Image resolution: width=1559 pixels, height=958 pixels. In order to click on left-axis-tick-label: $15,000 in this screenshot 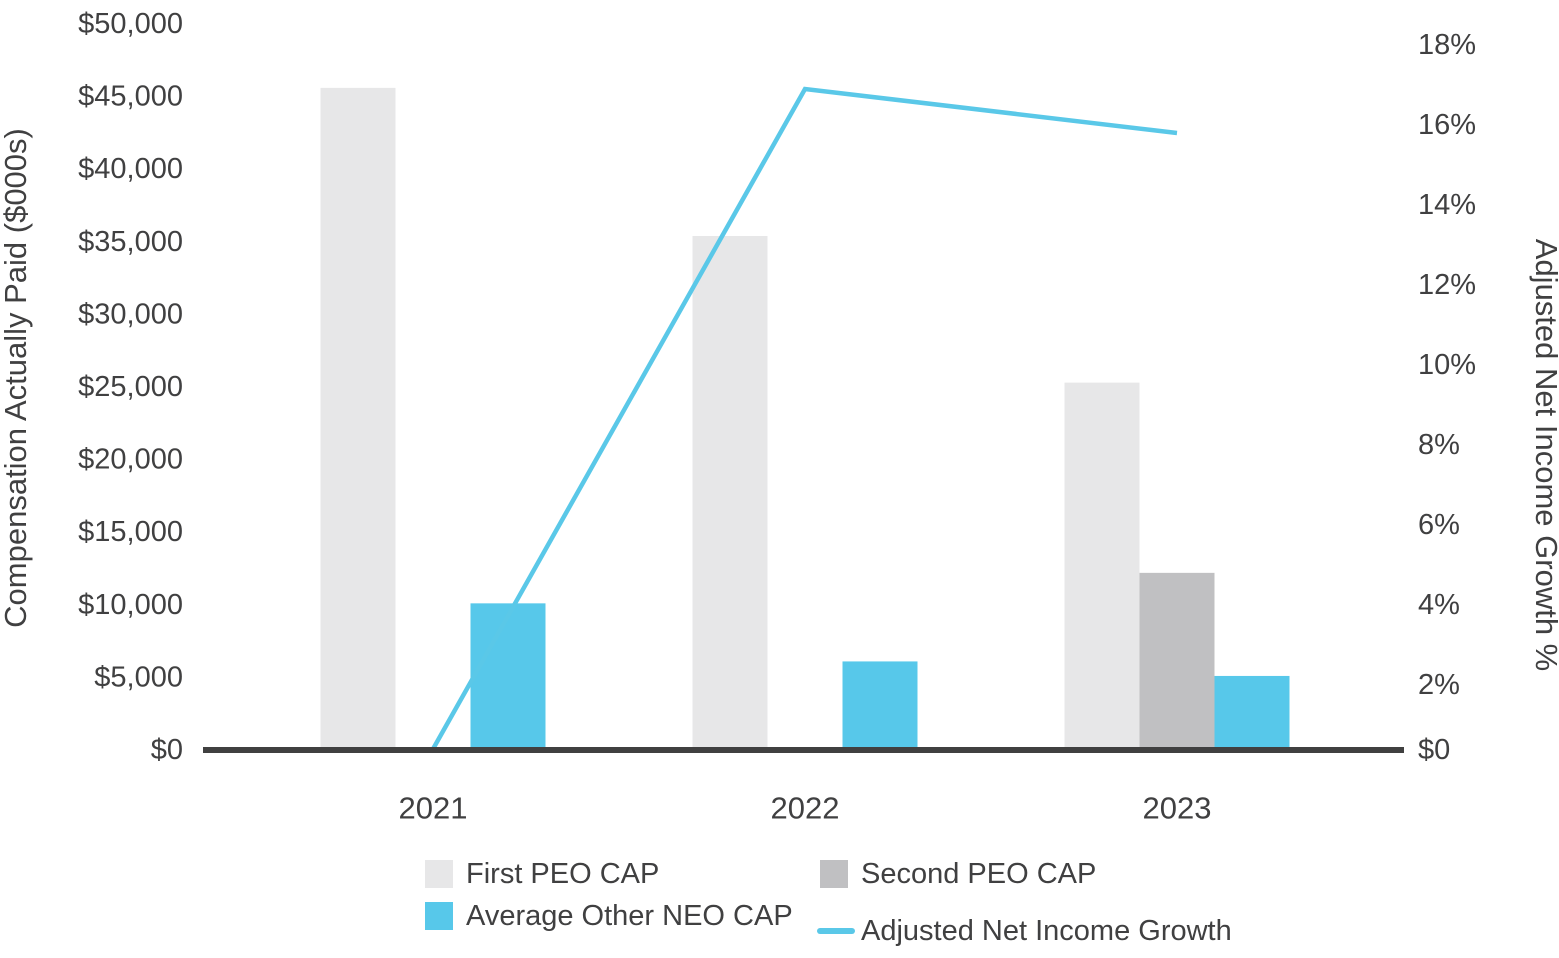, I will do `click(130, 532)`.